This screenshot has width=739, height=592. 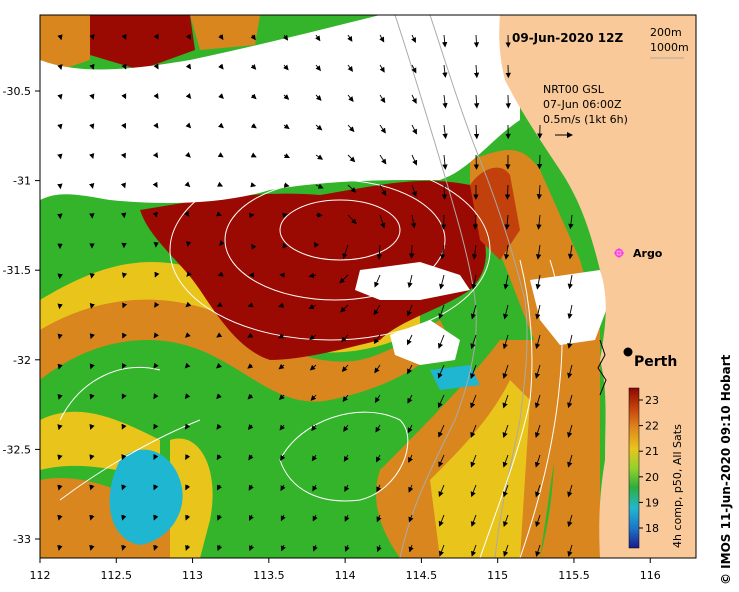 I want to click on y-tick-label: -31.5, so click(x=17, y=270).